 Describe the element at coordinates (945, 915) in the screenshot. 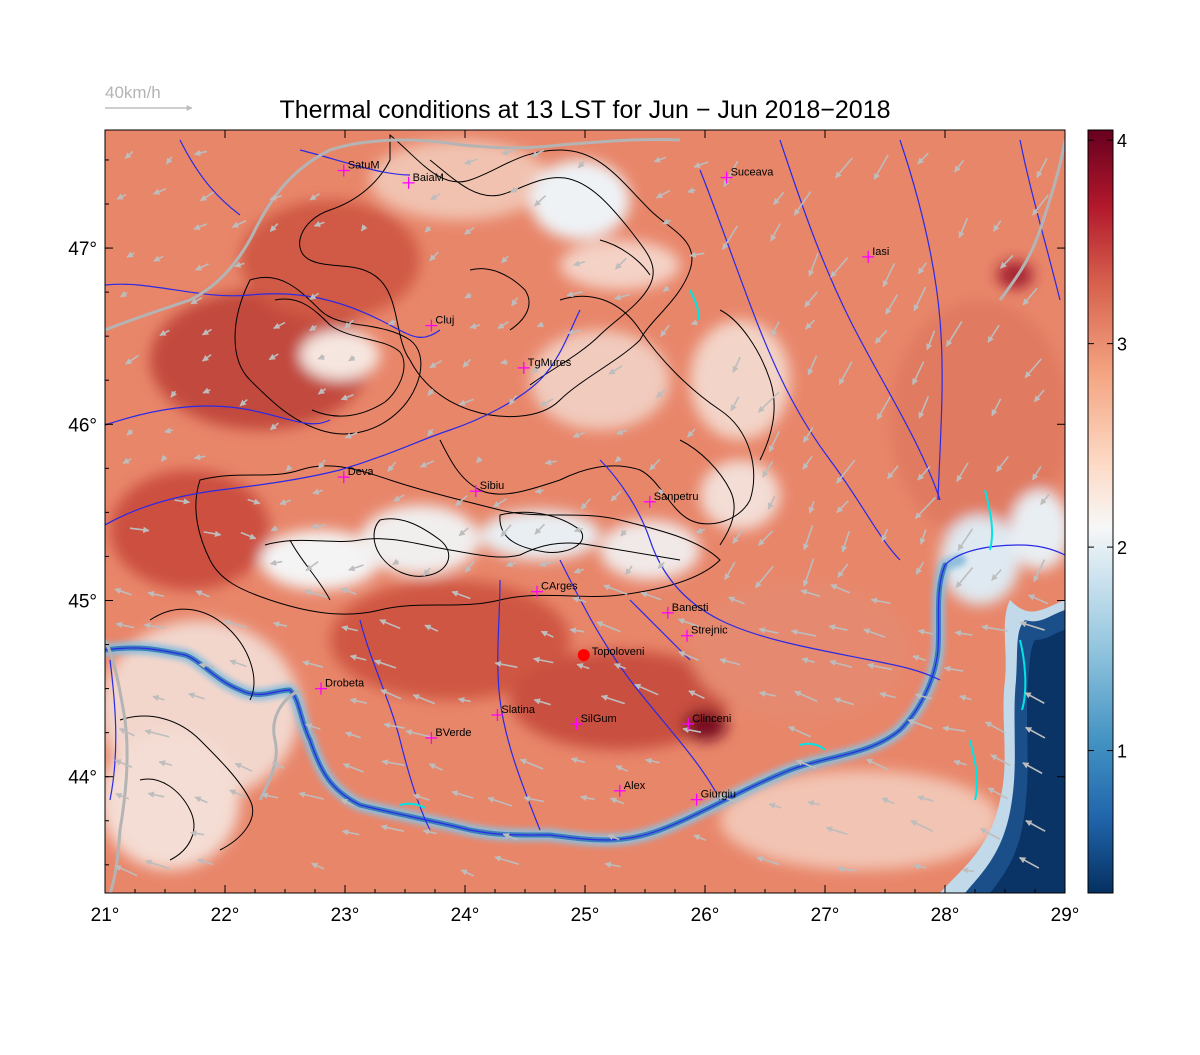

I see `x-tick-label: 28°` at that location.